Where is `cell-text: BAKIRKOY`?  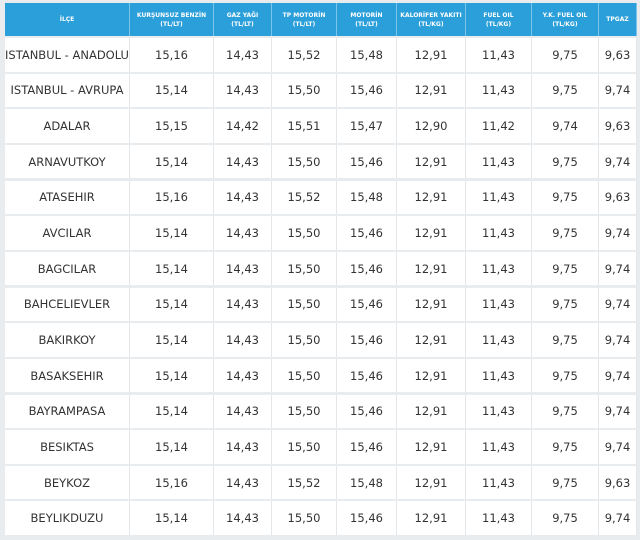 cell-text: BAKIRKOY is located at coordinates (67, 339).